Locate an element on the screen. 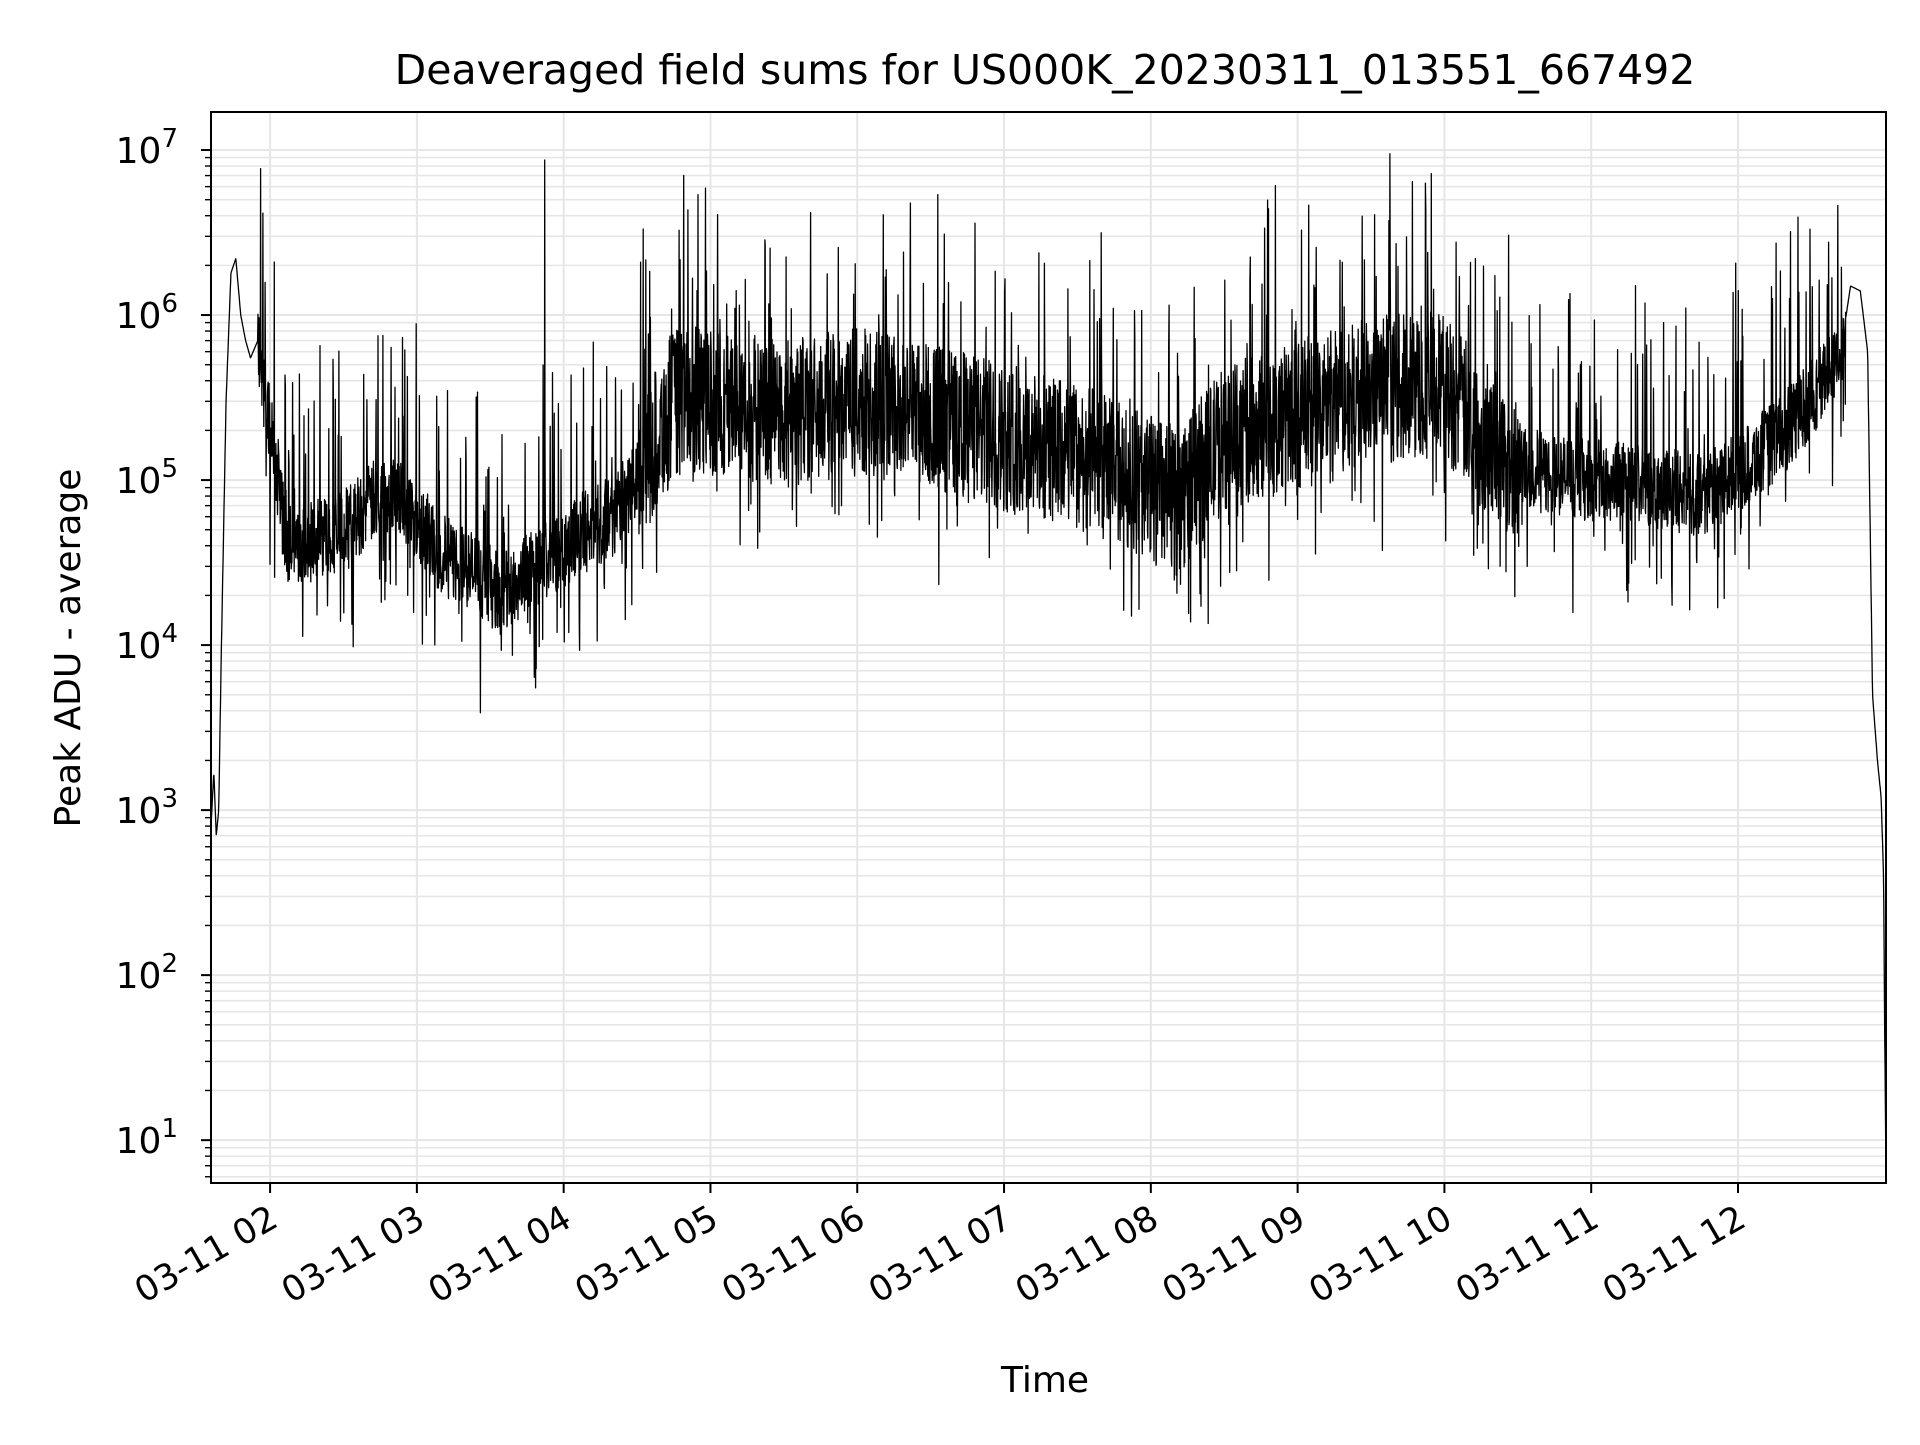  y-tick-label: 10² is located at coordinates (147, 973).